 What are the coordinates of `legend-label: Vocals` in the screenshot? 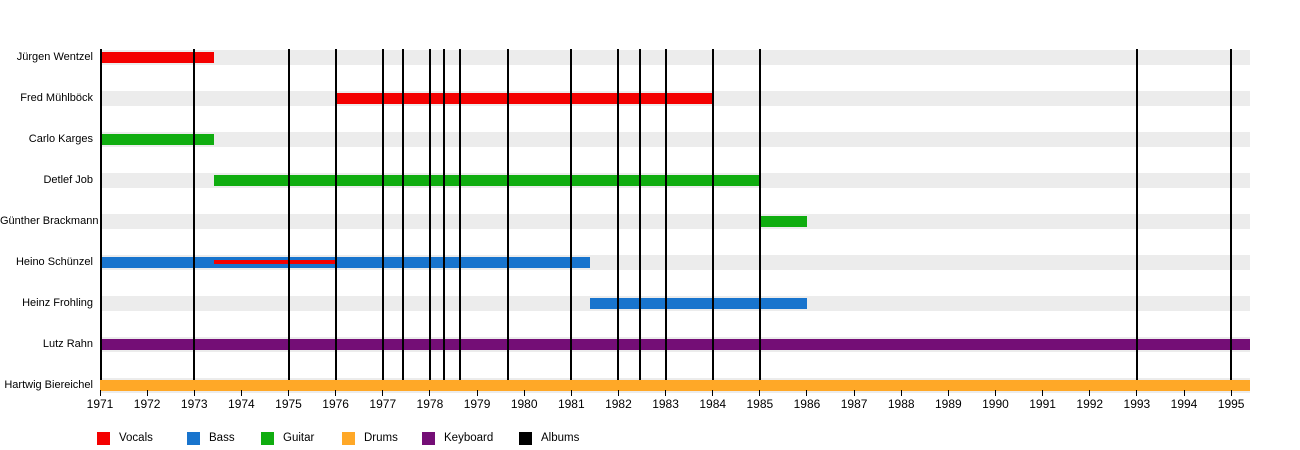 It's located at (136, 438).